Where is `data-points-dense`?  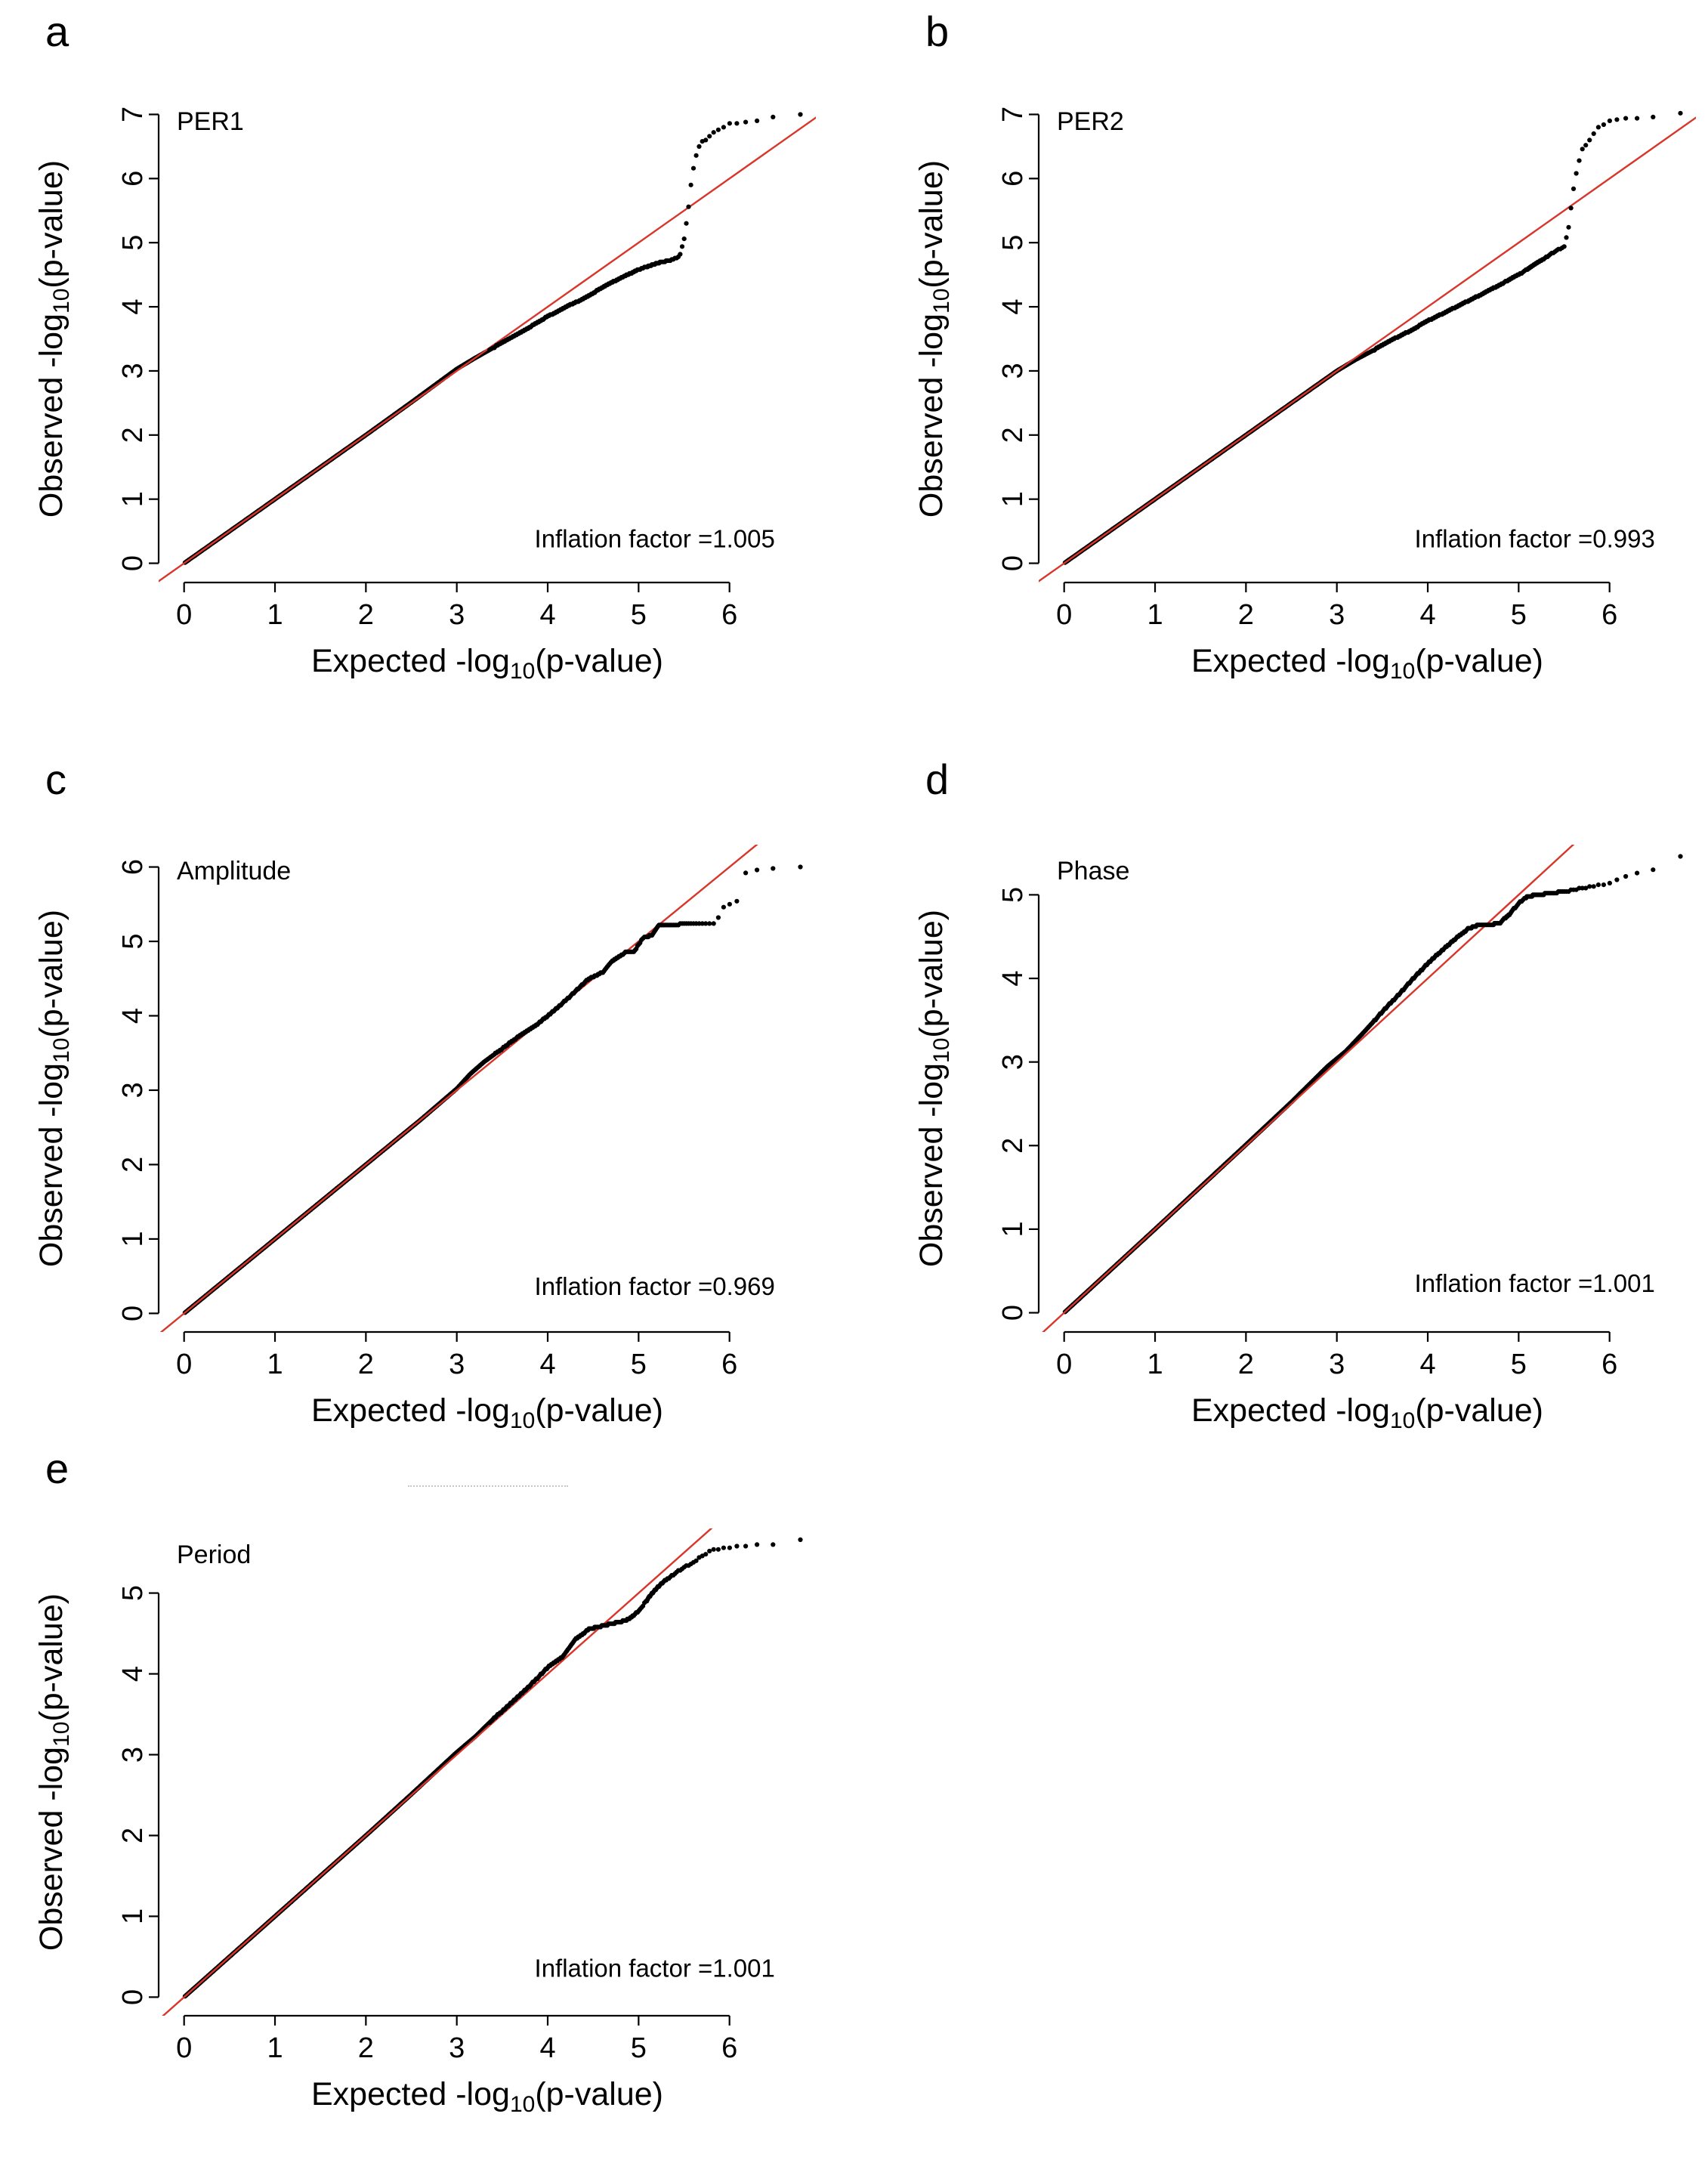 data-points-dense is located at coordinates (1216, 458).